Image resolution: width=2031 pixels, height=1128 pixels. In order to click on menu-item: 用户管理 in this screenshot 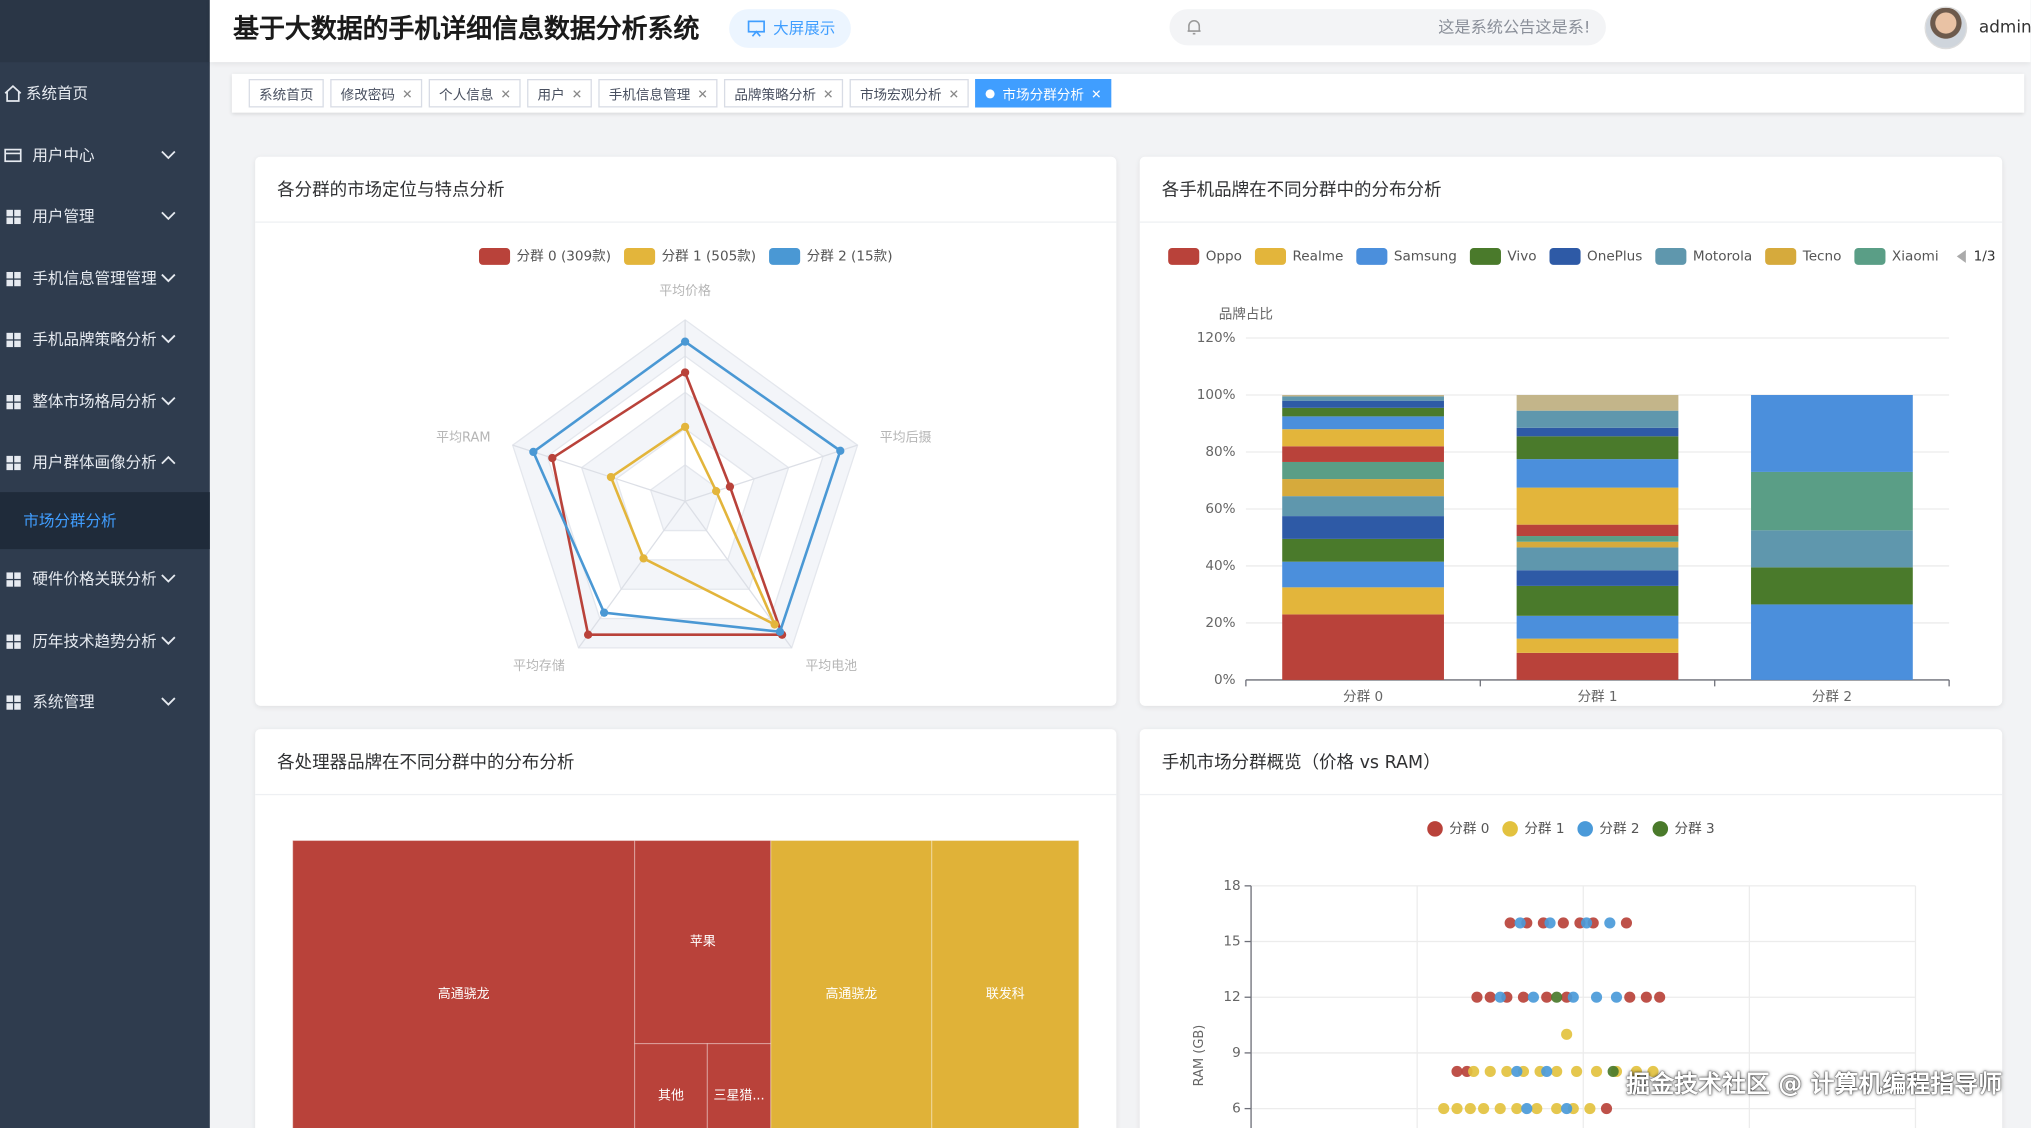, I will do `click(105, 216)`.